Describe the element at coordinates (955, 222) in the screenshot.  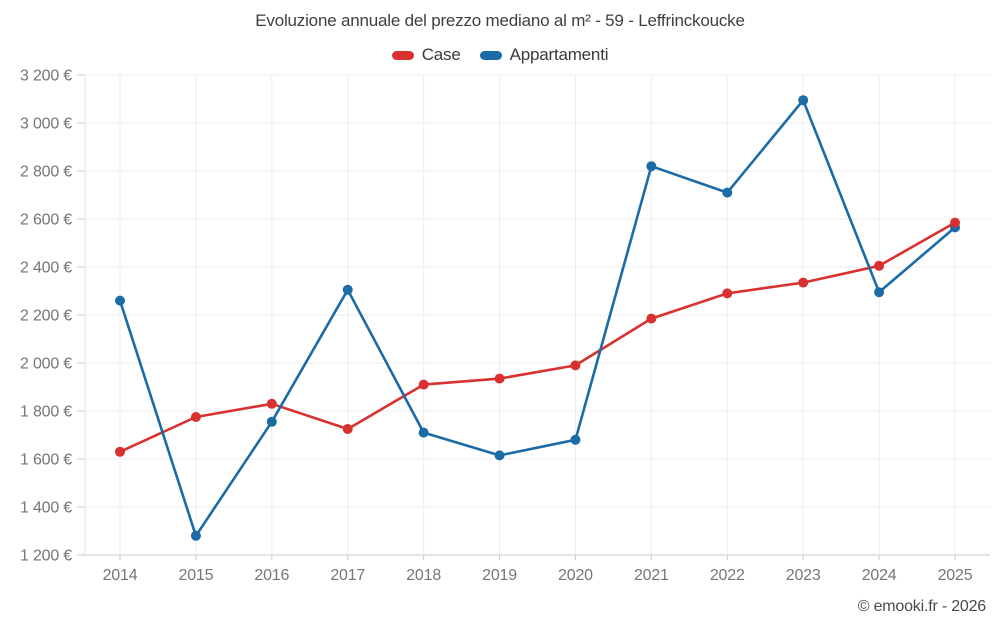
I see `data-point-case-2025` at that location.